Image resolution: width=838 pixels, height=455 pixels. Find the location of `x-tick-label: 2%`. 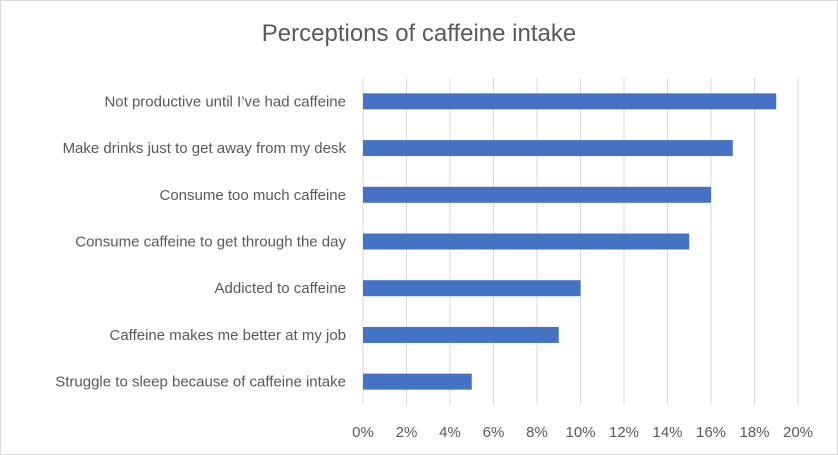

x-tick-label: 2% is located at coordinates (407, 432).